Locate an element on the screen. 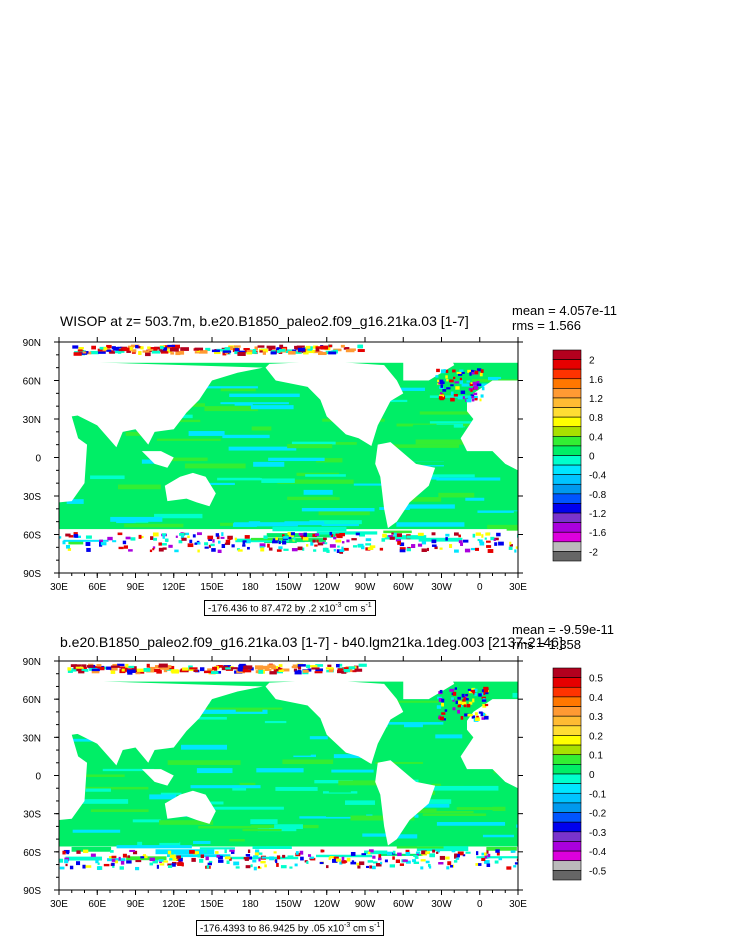 This screenshot has height=945, width=733. y-tick-label: 90S is located at coordinates (32, 891).